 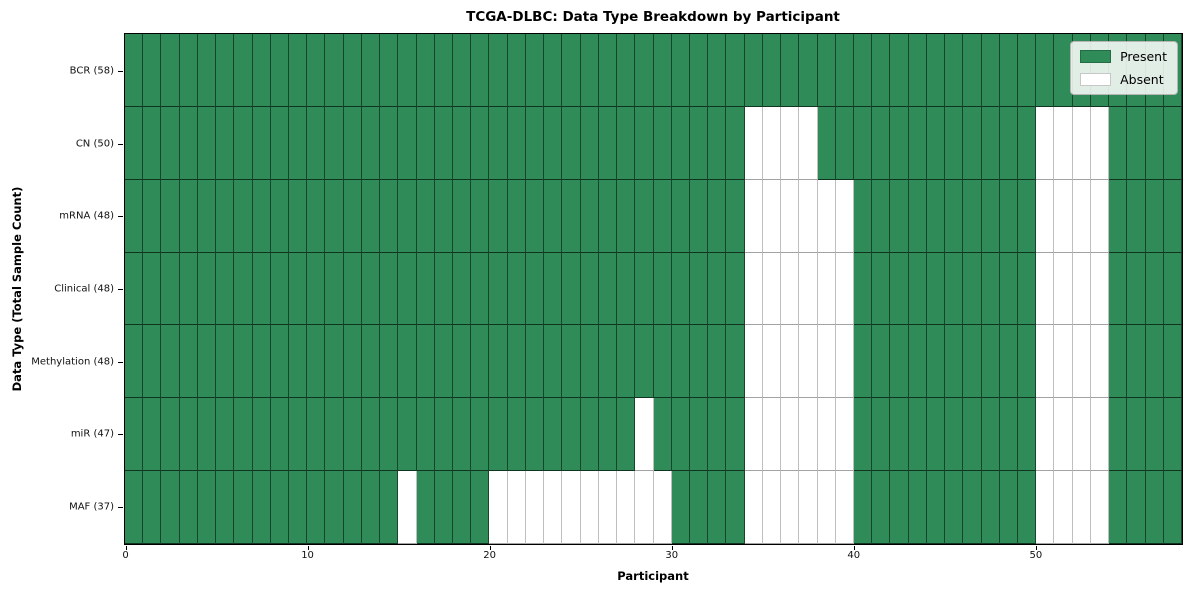 I want to click on y-tick-mark, so click(x=120, y=217).